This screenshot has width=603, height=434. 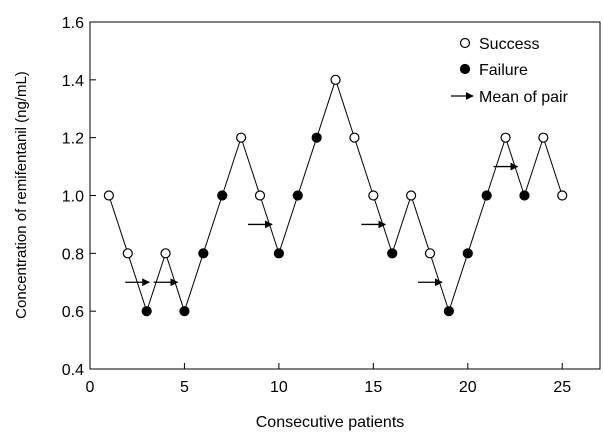 I want to click on x-tick-label: 15, so click(x=373, y=387).